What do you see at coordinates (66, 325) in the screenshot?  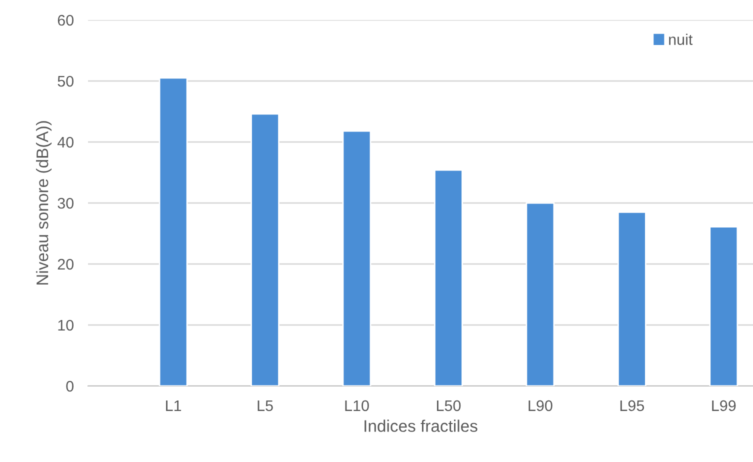 I see `y-tick-label: 10` at bounding box center [66, 325].